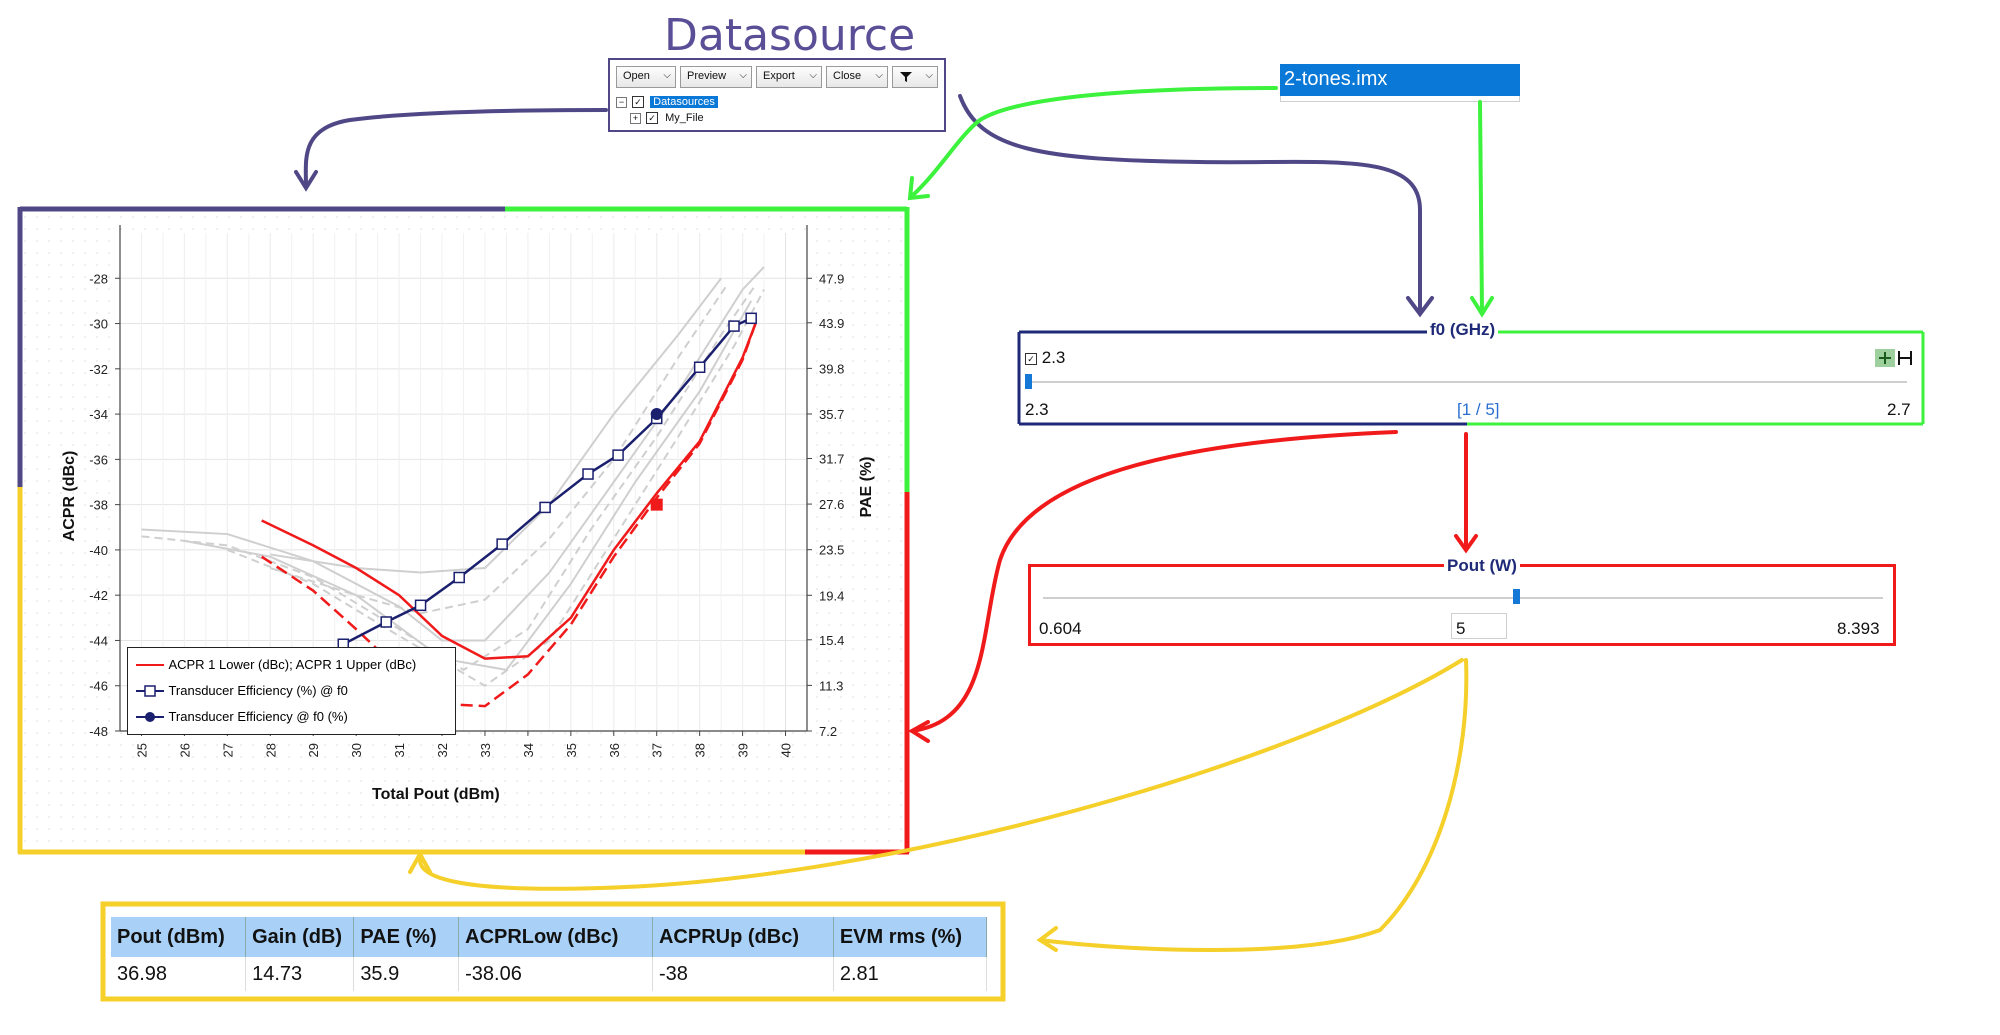  What do you see at coordinates (98, 550) in the screenshot?
I see `y-tick-label: -40` at bounding box center [98, 550].